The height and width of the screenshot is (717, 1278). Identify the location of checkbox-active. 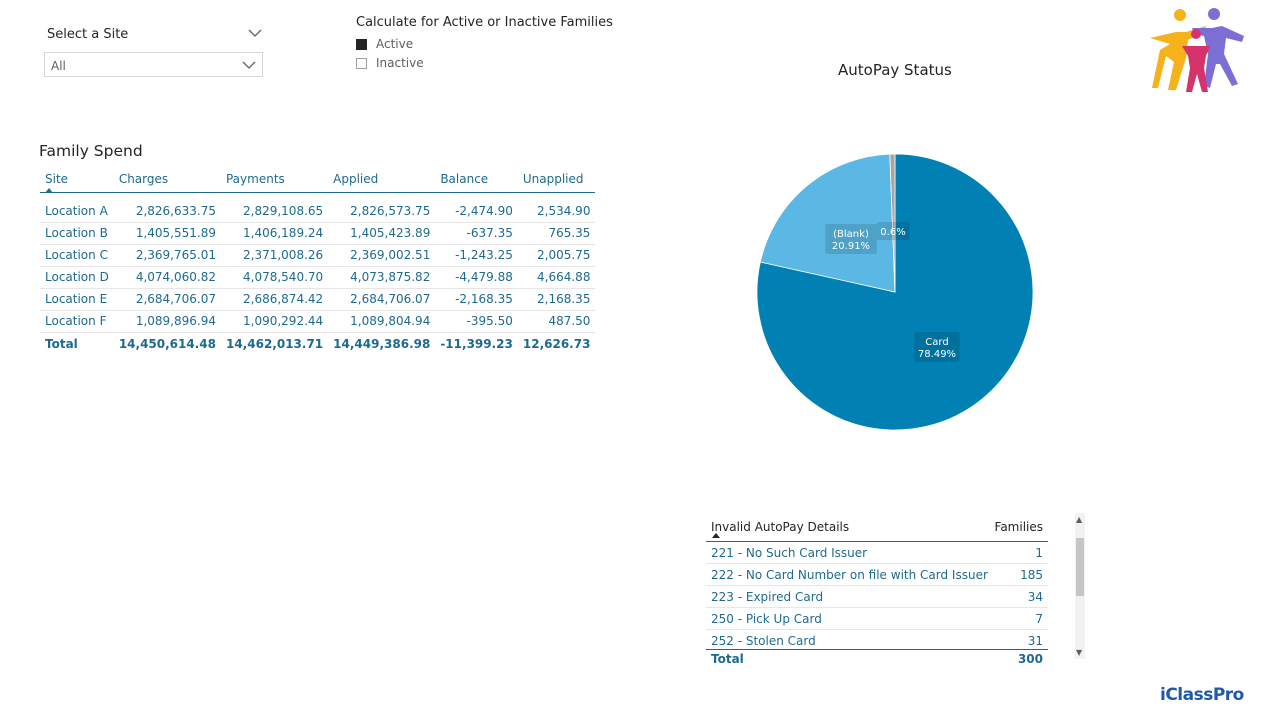
(361, 44).